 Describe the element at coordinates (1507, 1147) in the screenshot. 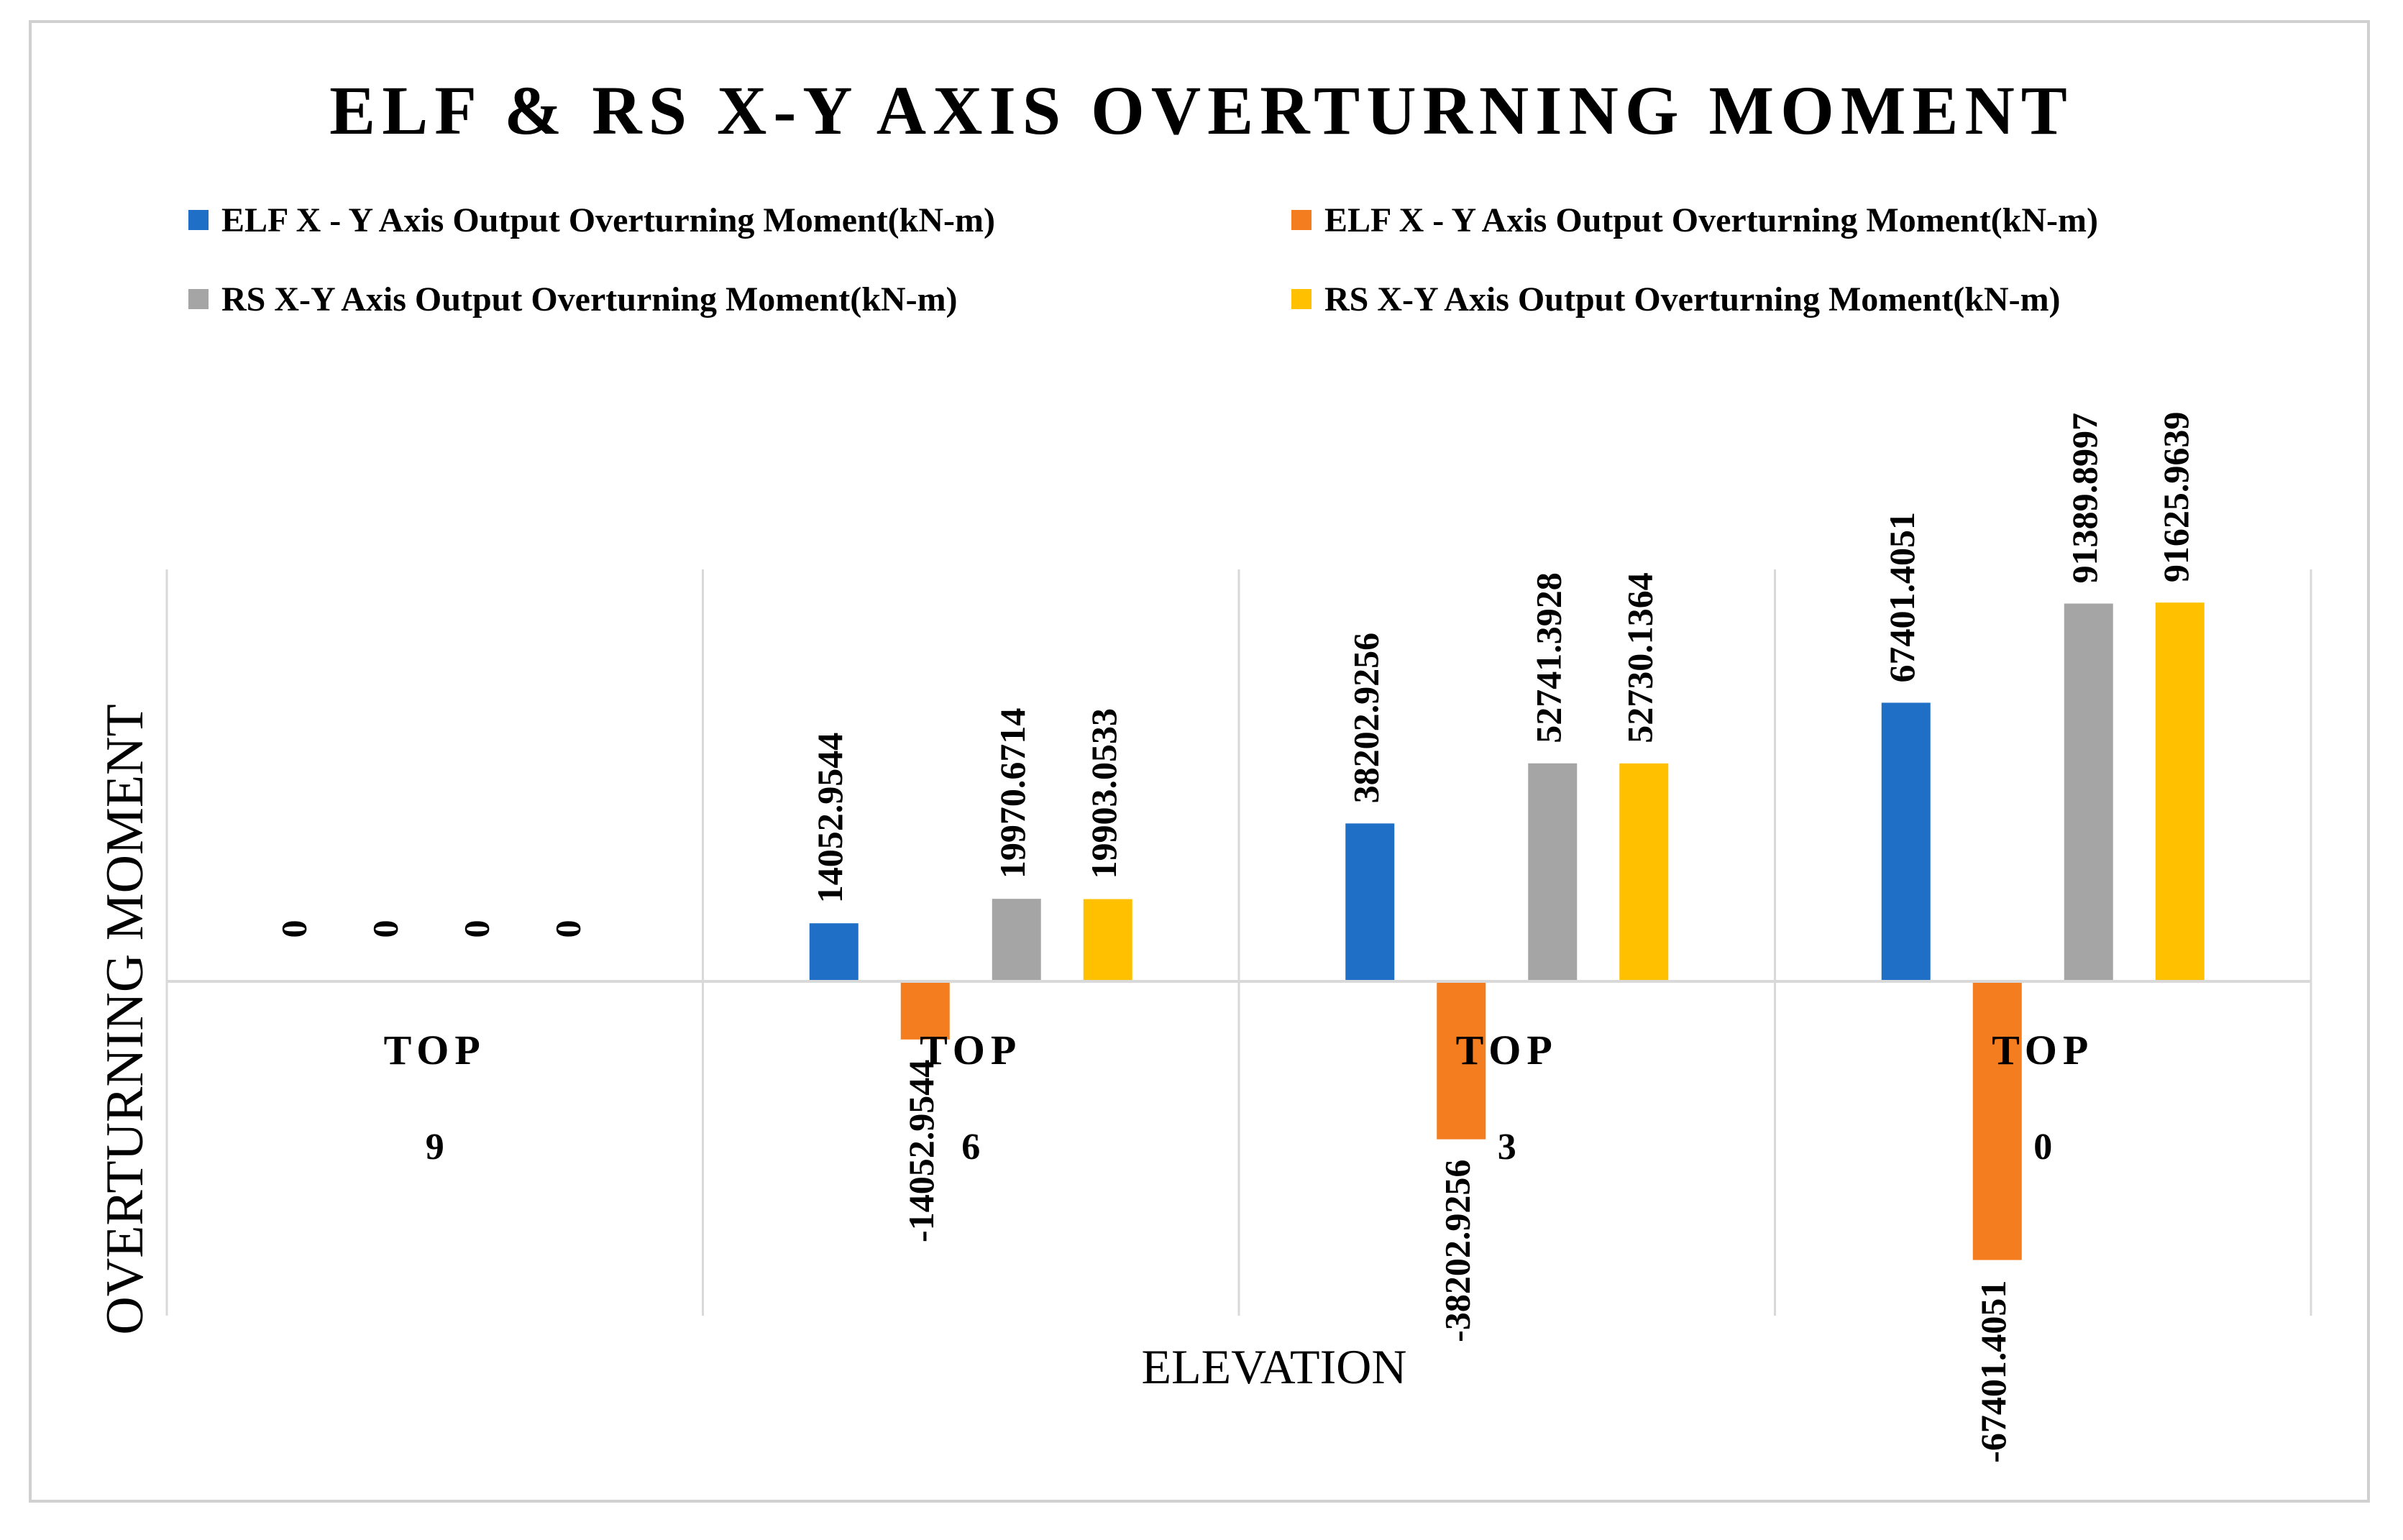

I see `category-sublabel: 3` at that location.